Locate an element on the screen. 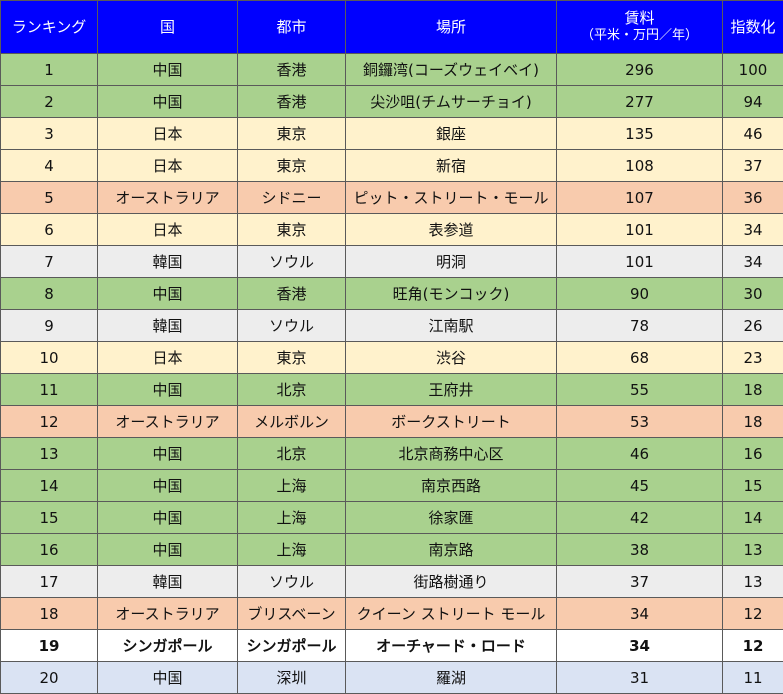 This screenshot has width=783, height=694. cell-index: 16 is located at coordinates (753, 454).